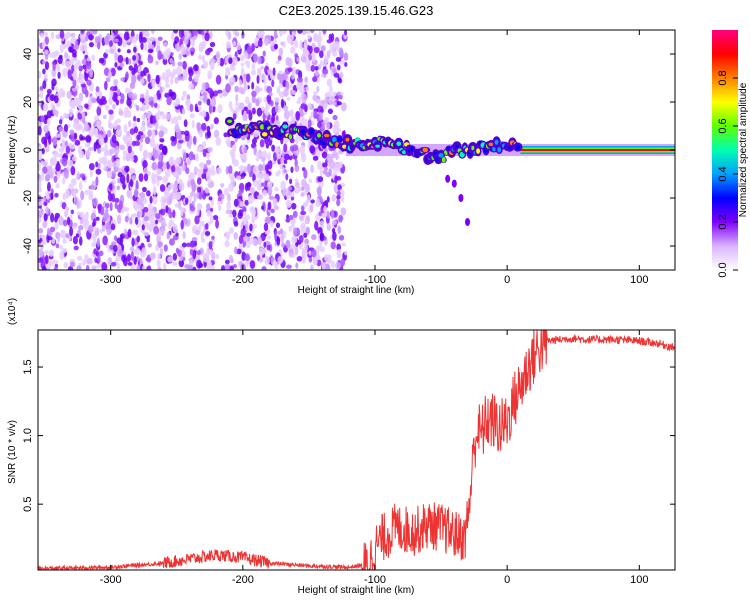 The image size is (750, 600). Describe the element at coordinates (468, 222) in the screenshot. I see `carrier-trail` at that location.